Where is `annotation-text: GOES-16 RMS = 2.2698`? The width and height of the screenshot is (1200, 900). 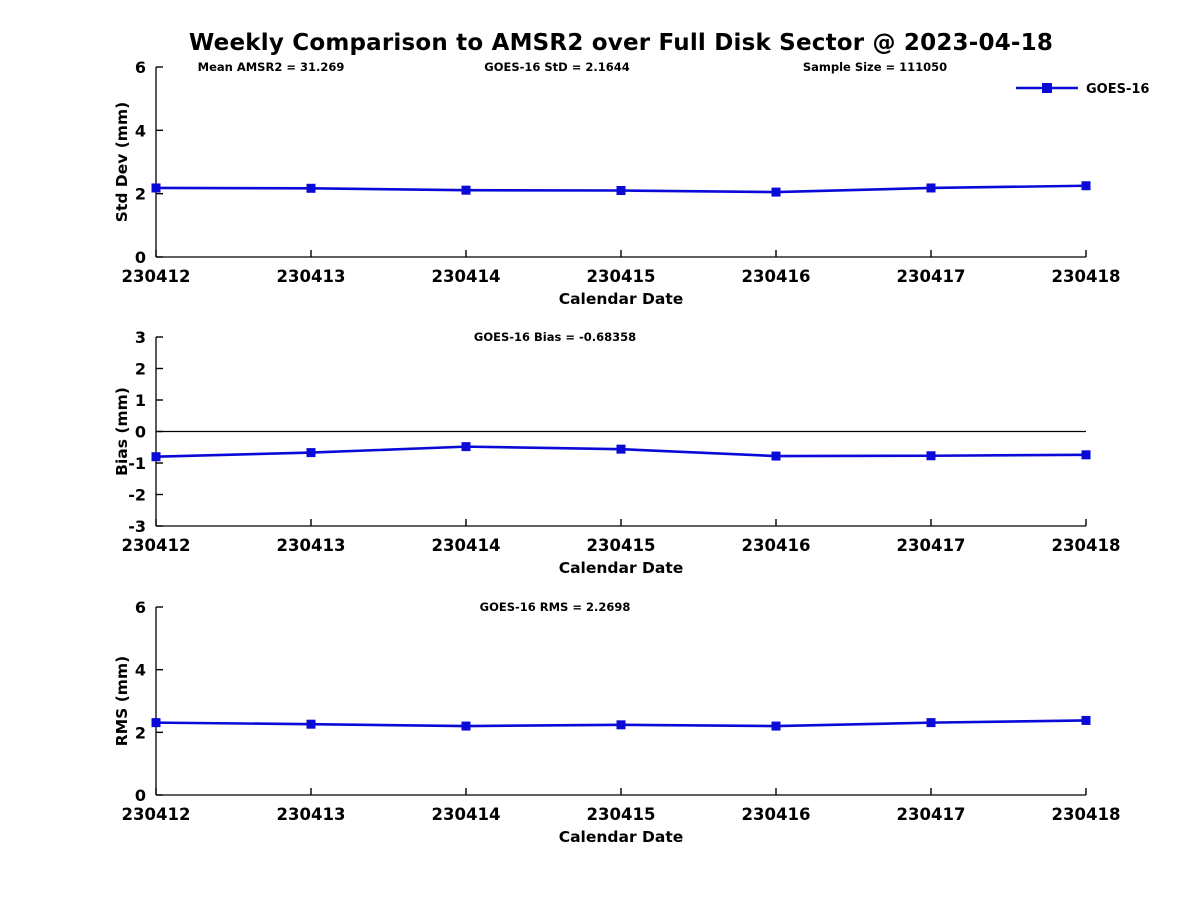
annotation-text: GOES-16 RMS = 2.2698 is located at coordinates (555, 607).